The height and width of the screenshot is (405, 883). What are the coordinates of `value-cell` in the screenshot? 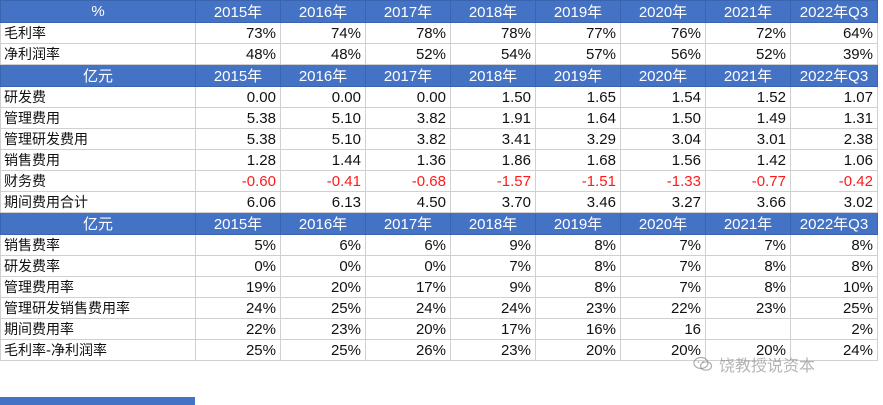 It's located at (748, 329).